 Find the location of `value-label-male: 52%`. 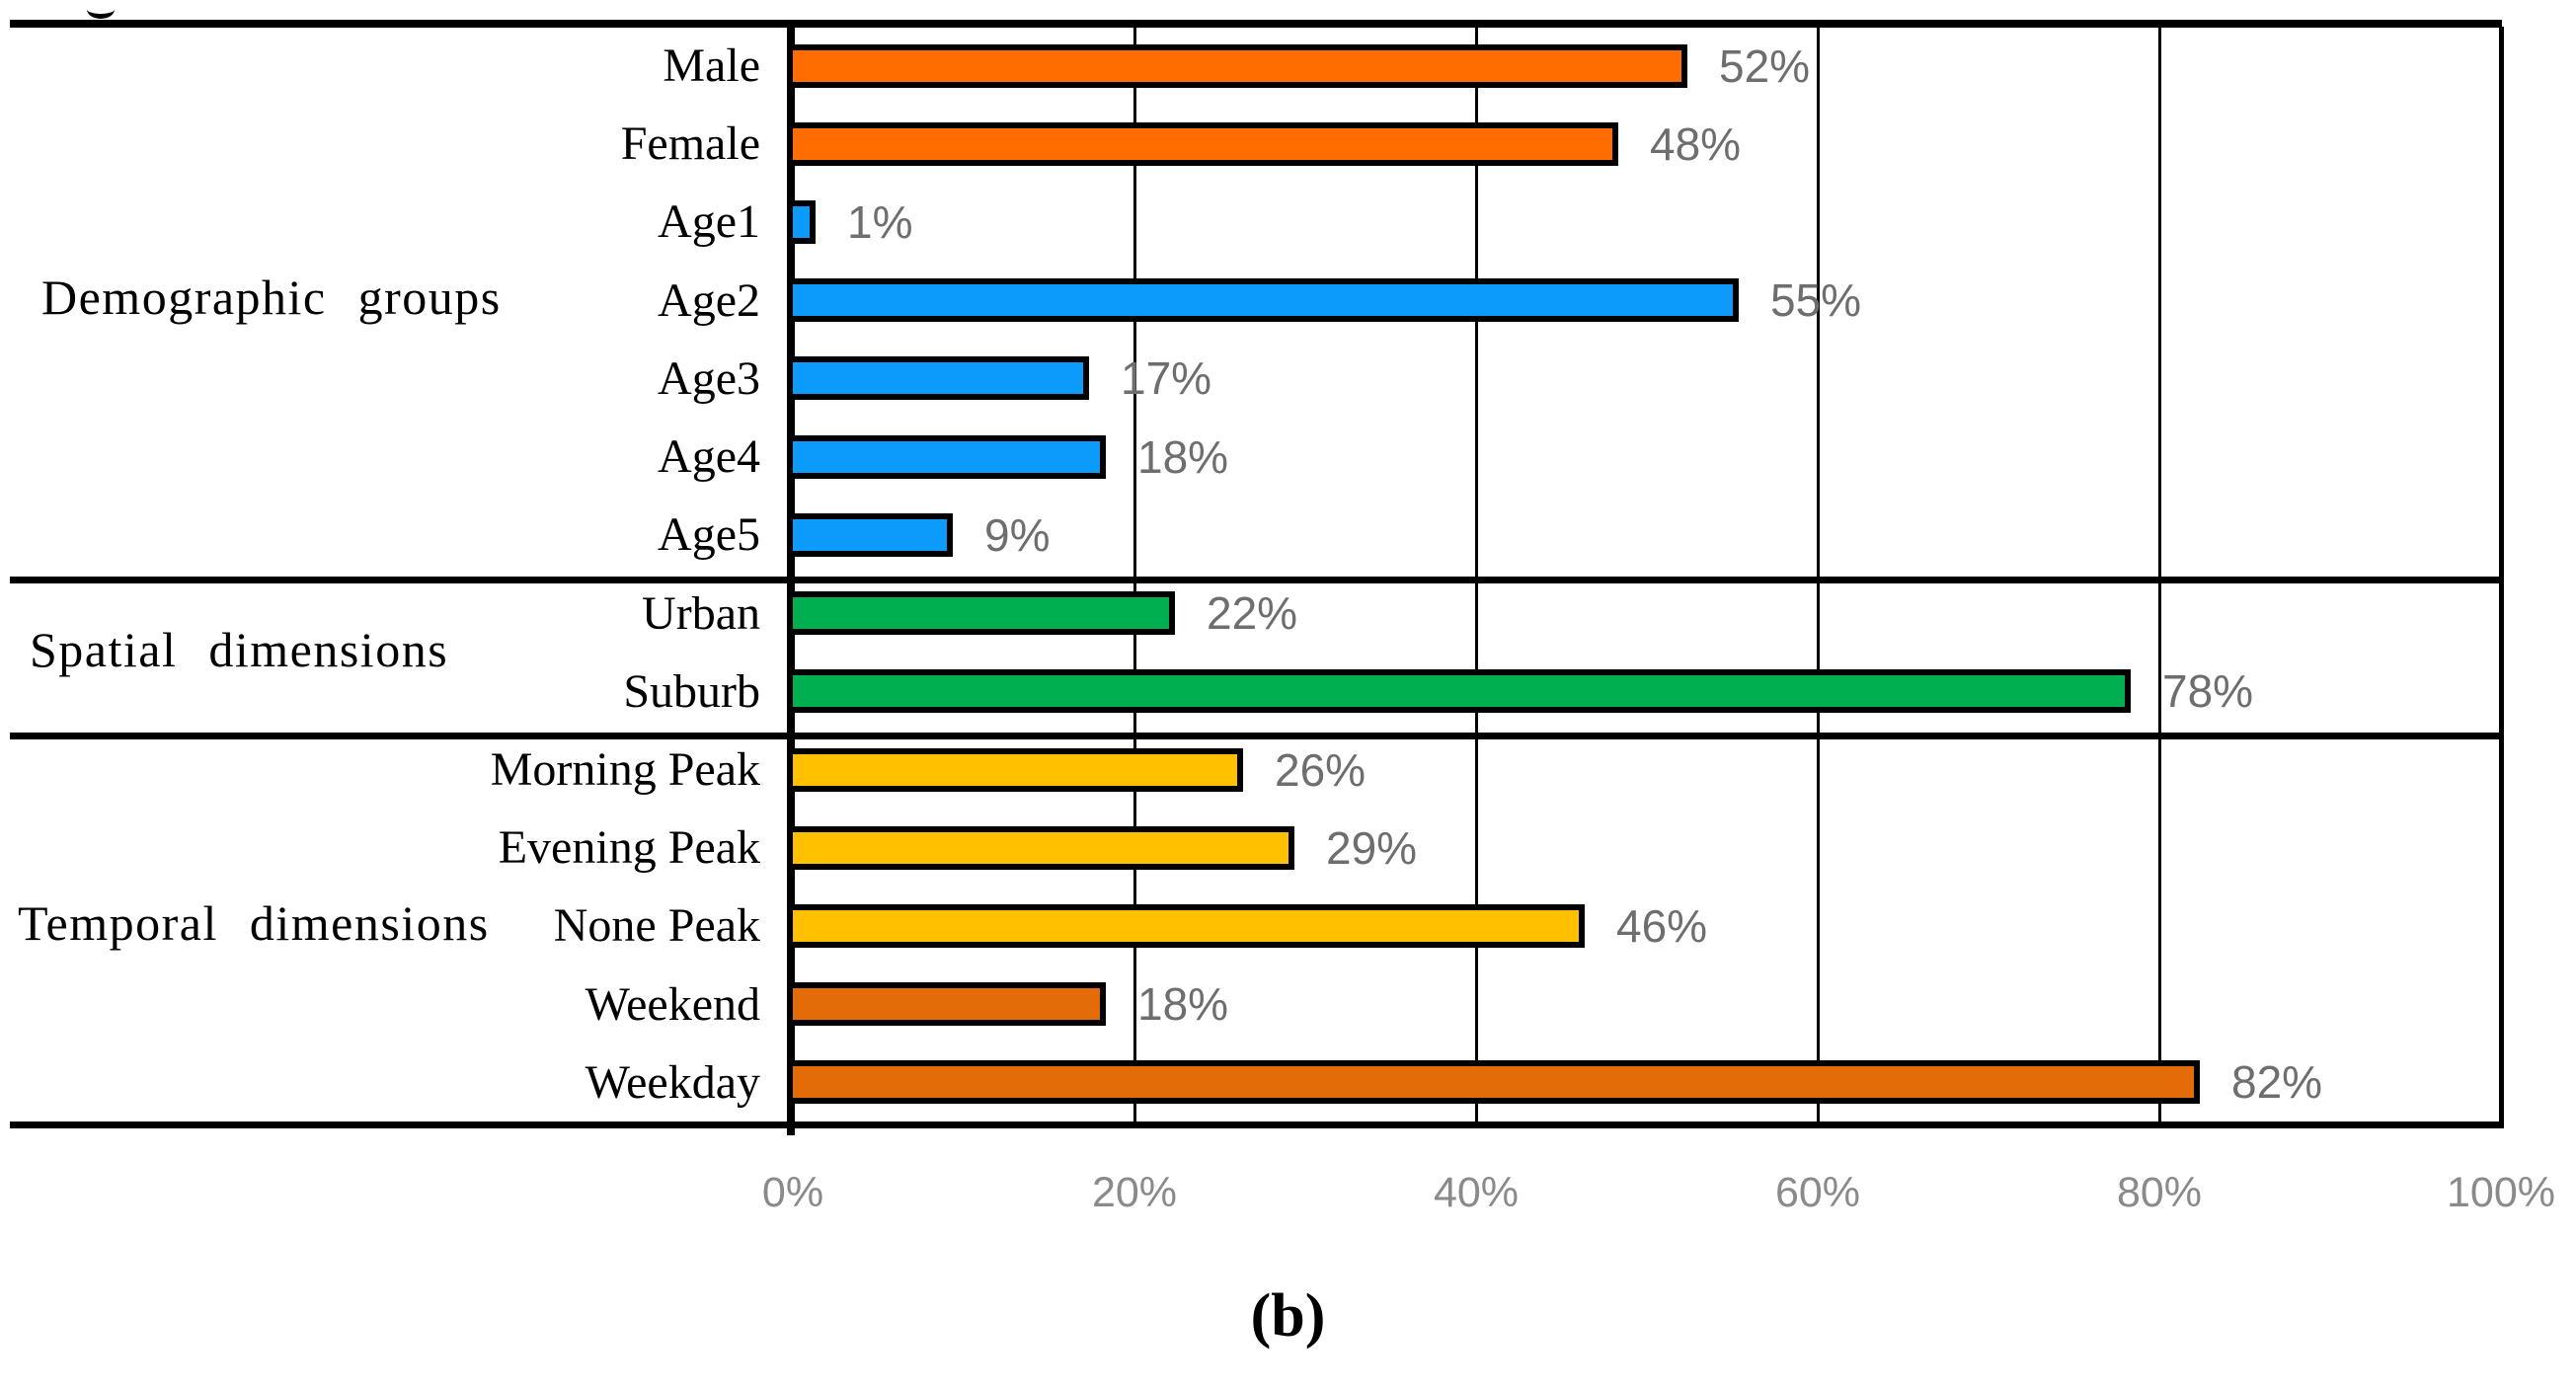

value-label-male: 52% is located at coordinates (1765, 66).